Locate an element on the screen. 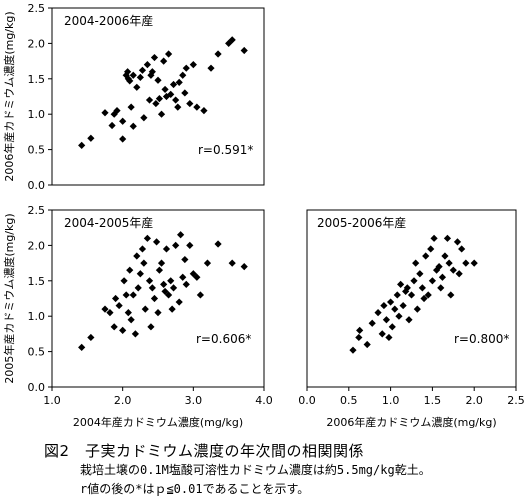  y-tick-label: 1.0 is located at coordinates (37, 114).